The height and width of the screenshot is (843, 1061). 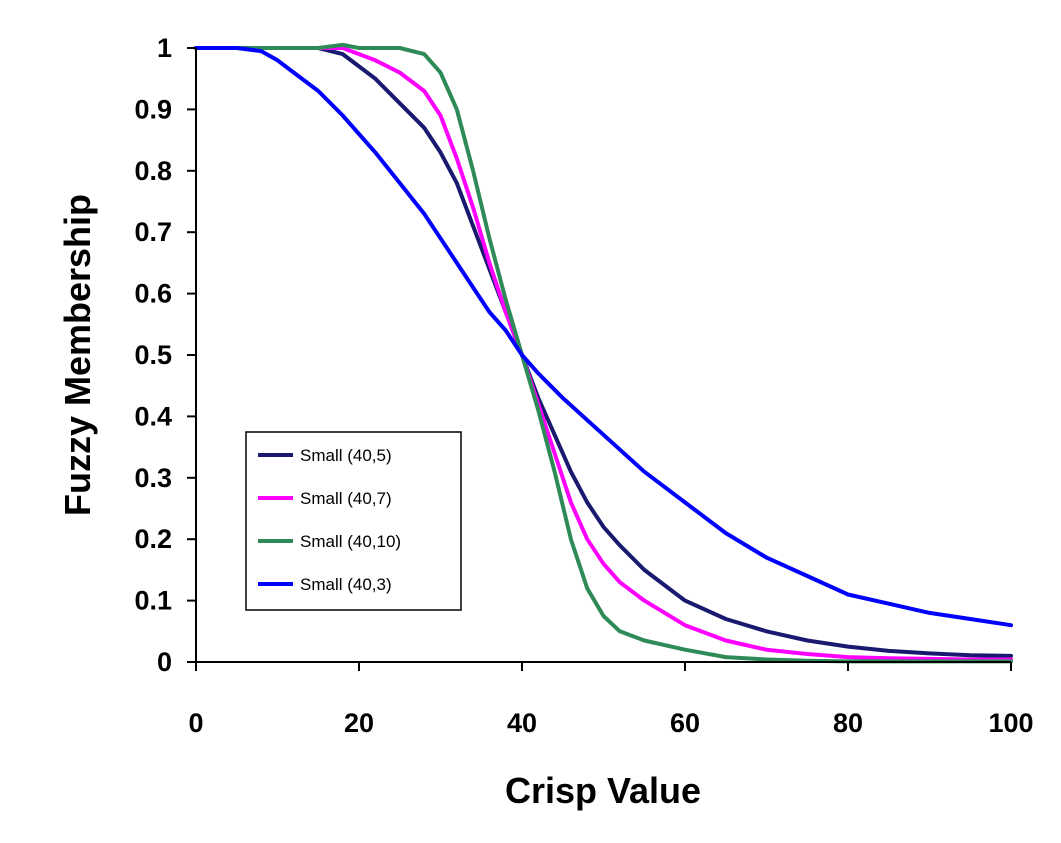 I want to click on legend-box, so click(x=353, y=521).